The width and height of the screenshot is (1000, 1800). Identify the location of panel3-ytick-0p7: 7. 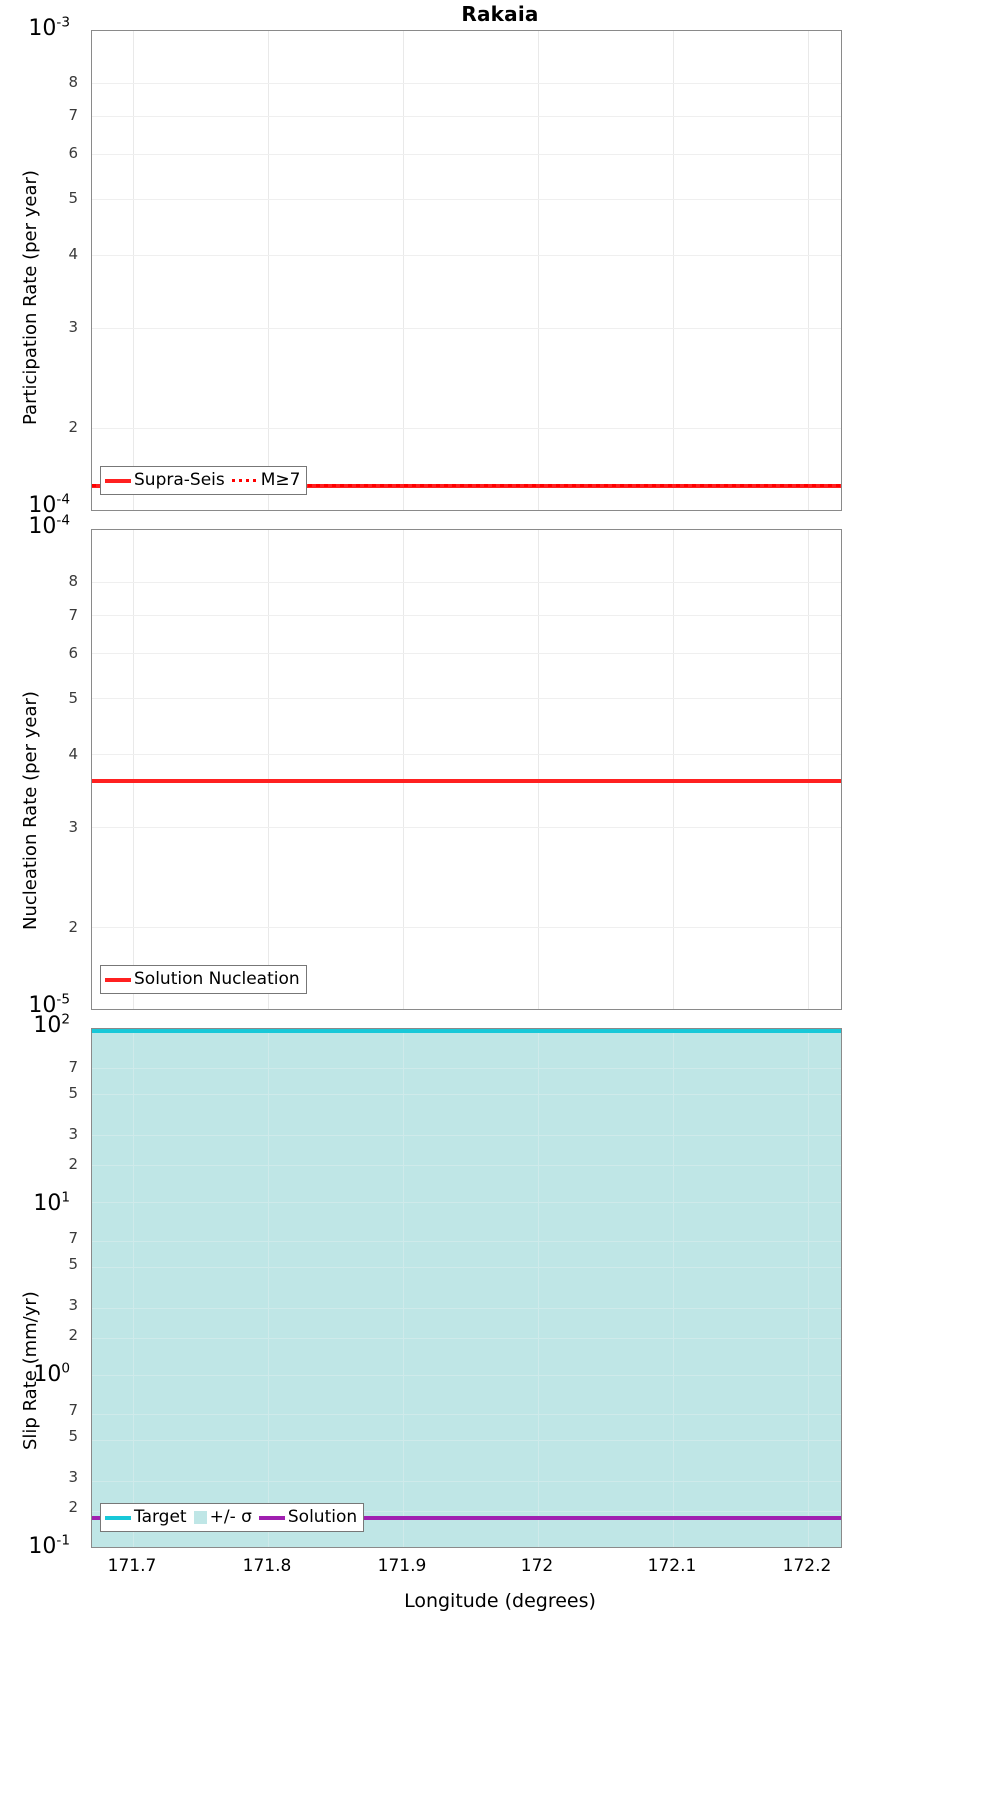
(73, 1410).